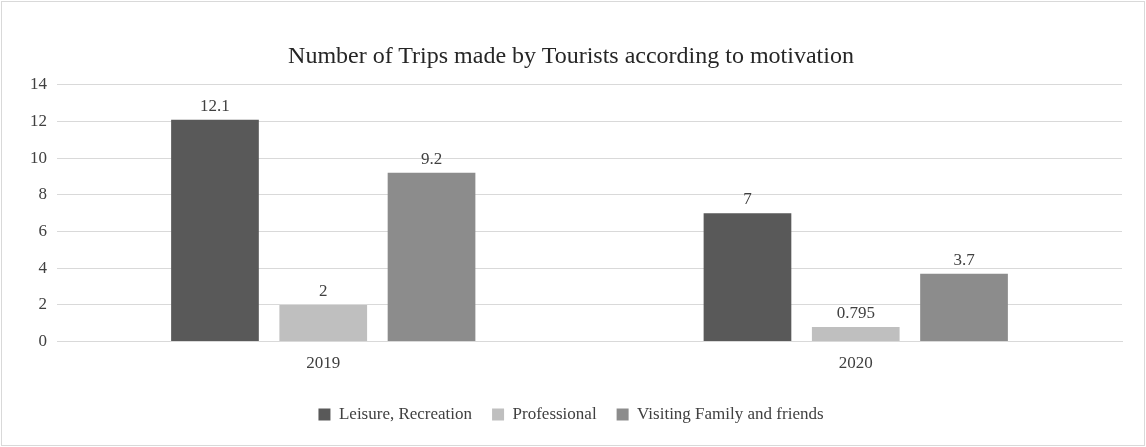 The image size is (1146, 447). I want to click on y-tick-label: 2, so click(42, 304).